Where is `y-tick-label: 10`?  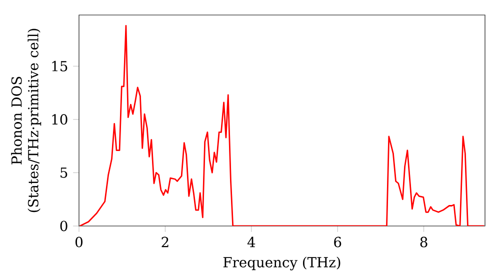
y-tick-label: 10 is located at coordinates (60, 119).